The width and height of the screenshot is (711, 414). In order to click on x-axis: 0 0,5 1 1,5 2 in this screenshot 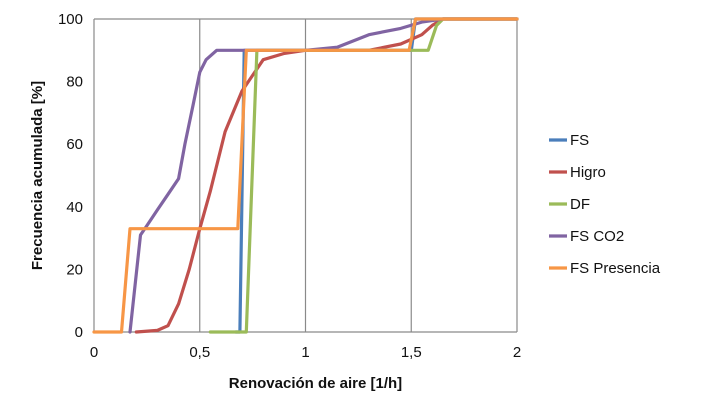, I will do `click(305, 352)`.